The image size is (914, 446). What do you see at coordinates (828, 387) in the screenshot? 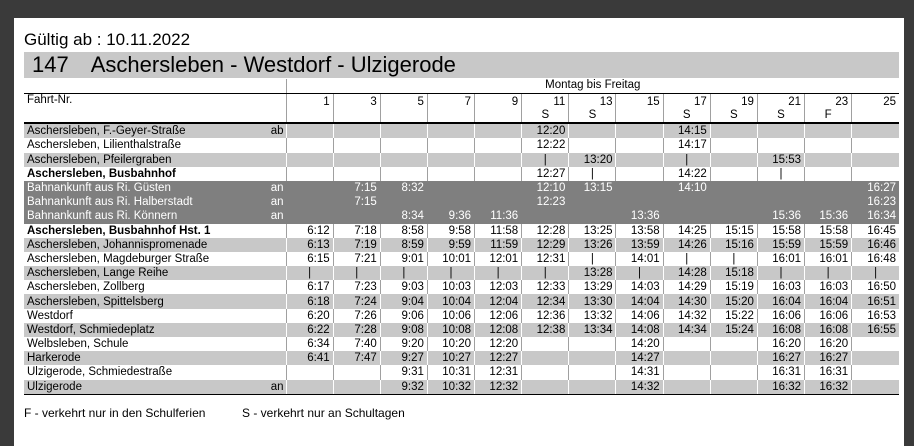
I see `time: 16:32` at bounding box center [828, 387].